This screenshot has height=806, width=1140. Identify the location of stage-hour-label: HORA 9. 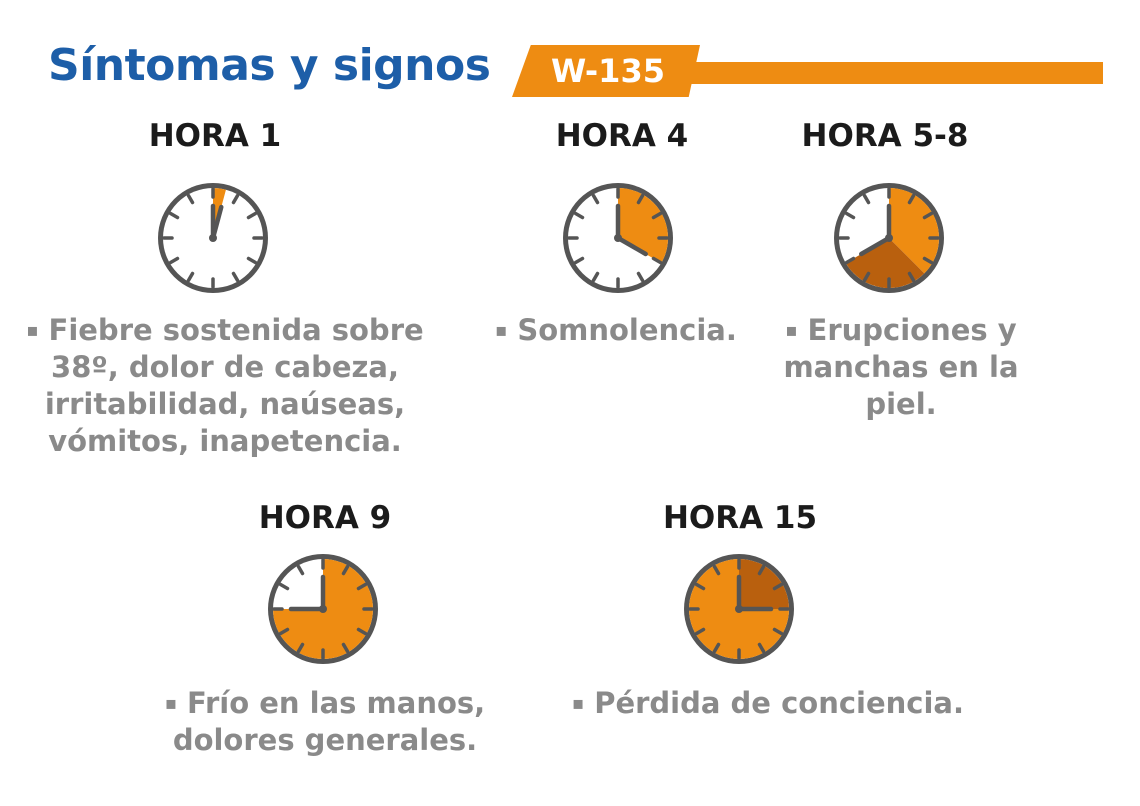
(325, 518).